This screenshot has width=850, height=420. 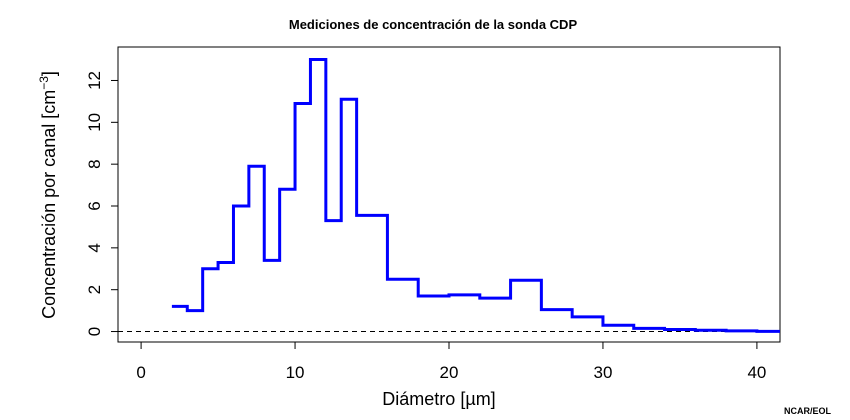 I want to click on y-tick-label: 0, so click(x=94, y=331).